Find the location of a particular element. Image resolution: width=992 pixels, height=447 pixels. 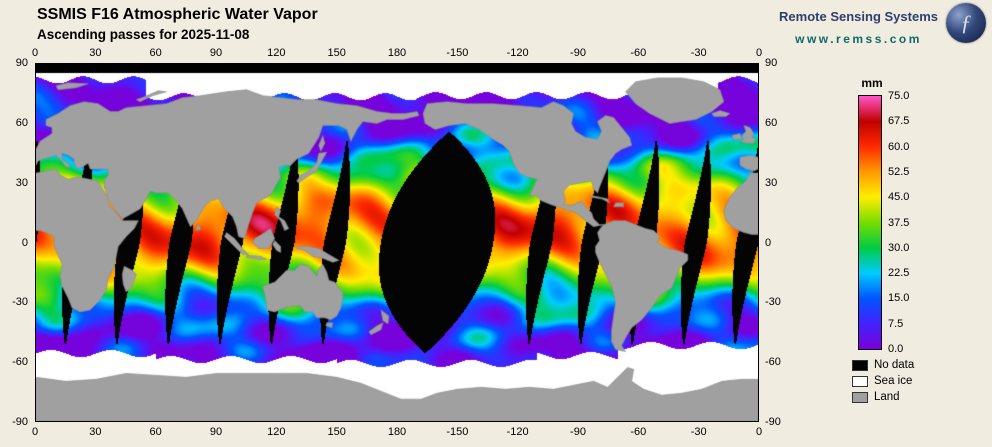

colorbar-tick-label: 75.0 is located at coordinates (899, 96).